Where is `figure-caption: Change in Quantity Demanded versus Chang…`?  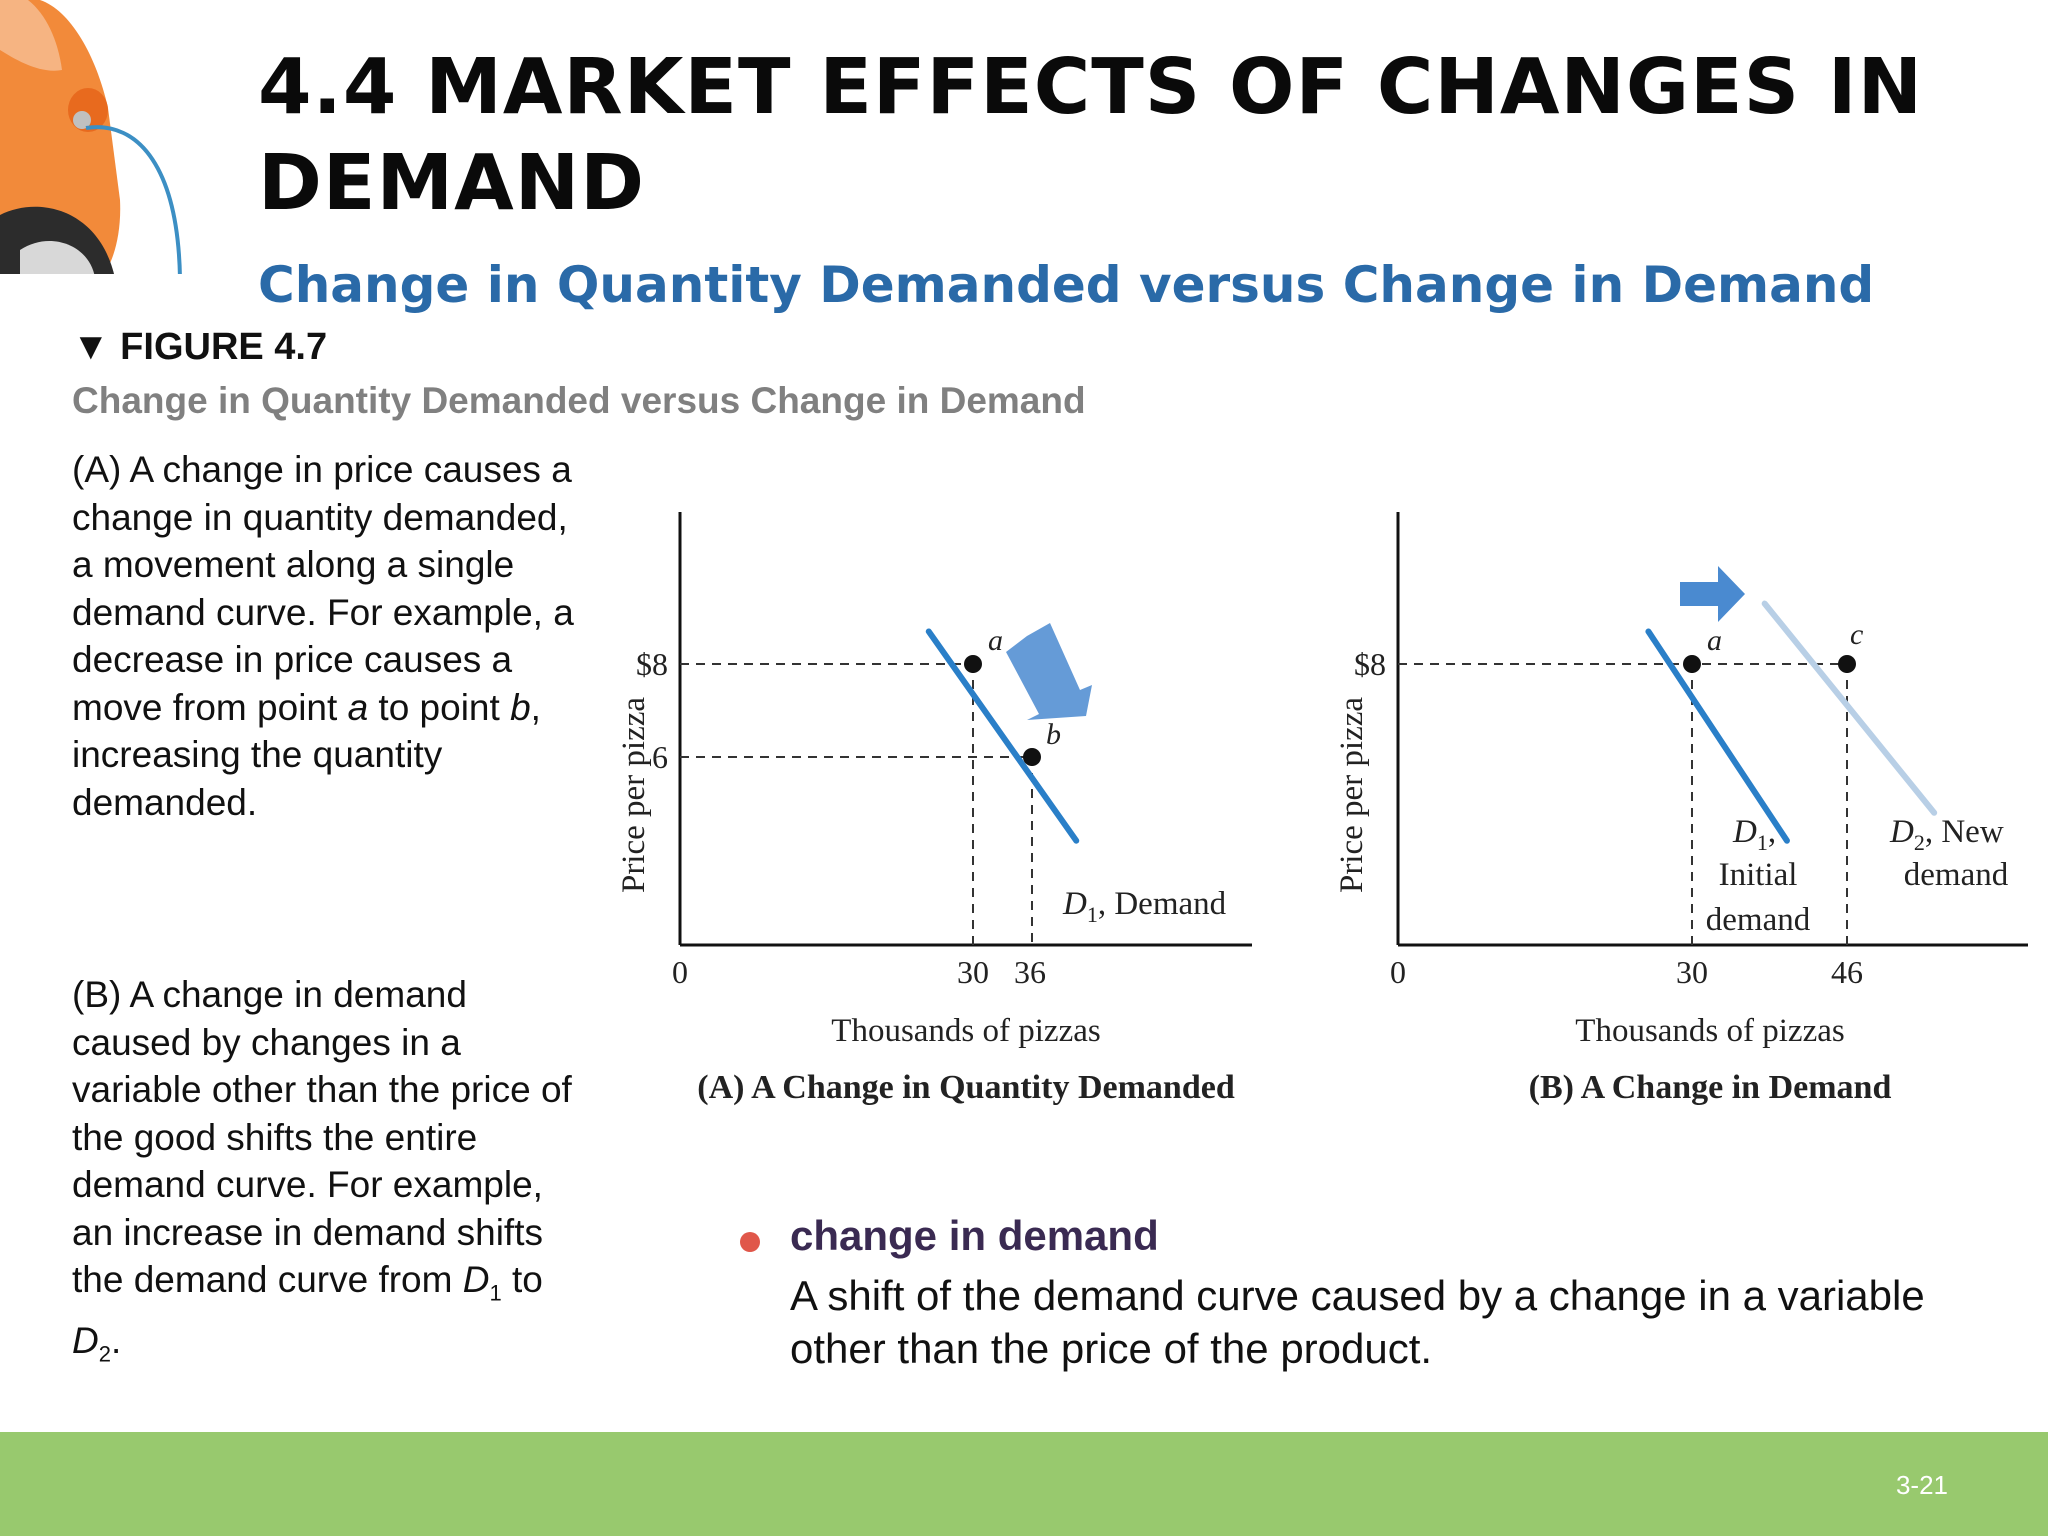 figure-caption: Change in Quantity Demanded versus Chang… is located at coordinates (579, 400).